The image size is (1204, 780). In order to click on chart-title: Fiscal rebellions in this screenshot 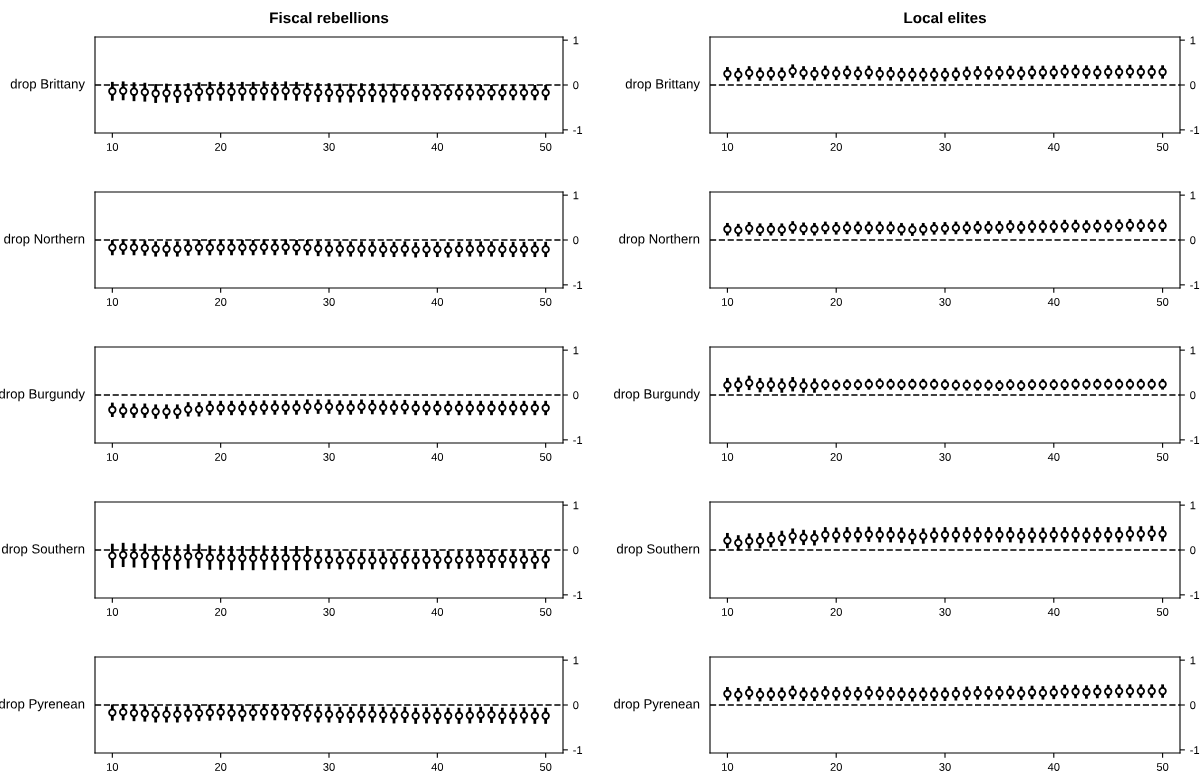, I will do `click(329, 18)`.